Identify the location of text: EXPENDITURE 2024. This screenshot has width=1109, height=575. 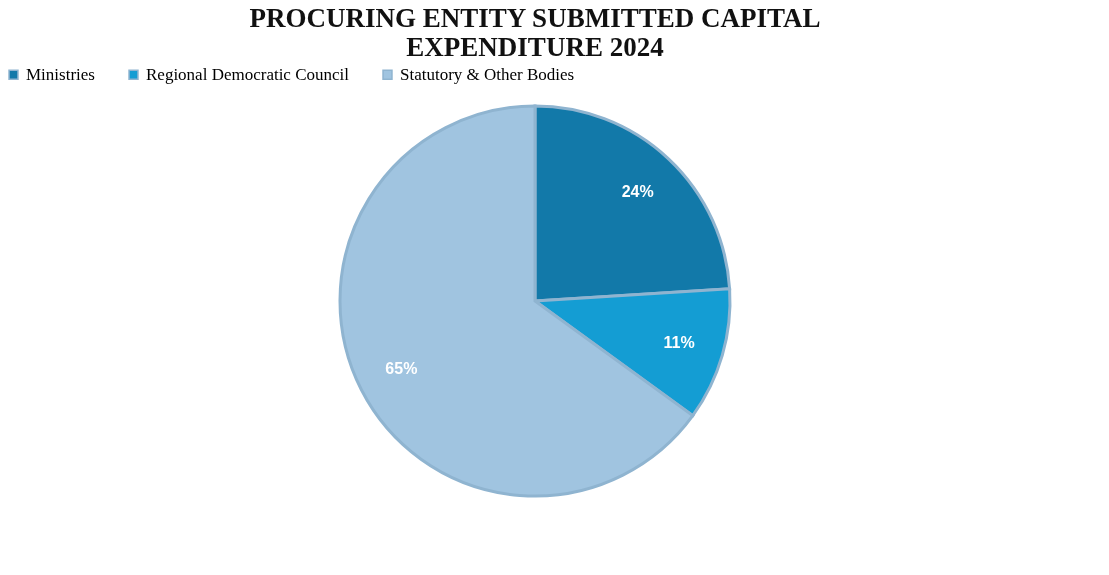
(535, 47).